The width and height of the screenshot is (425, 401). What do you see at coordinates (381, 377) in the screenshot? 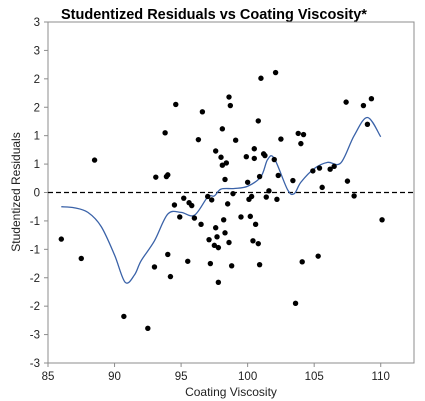
I see `x-tick-label: 110` at bounding box center [381, 377].